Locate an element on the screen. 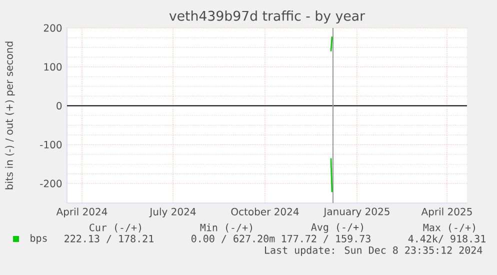 This screenshot has width=497, height=275. text: Last update: Sun Dec 8 23:35:12 2024 is located at coordinates (373, 251).